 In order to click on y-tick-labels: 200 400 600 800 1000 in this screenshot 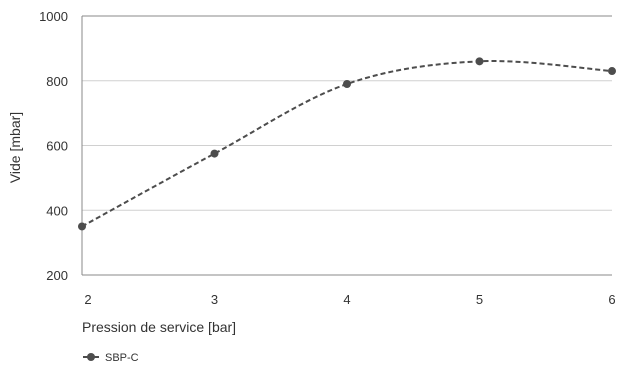, I will do `click(53, 146)`.